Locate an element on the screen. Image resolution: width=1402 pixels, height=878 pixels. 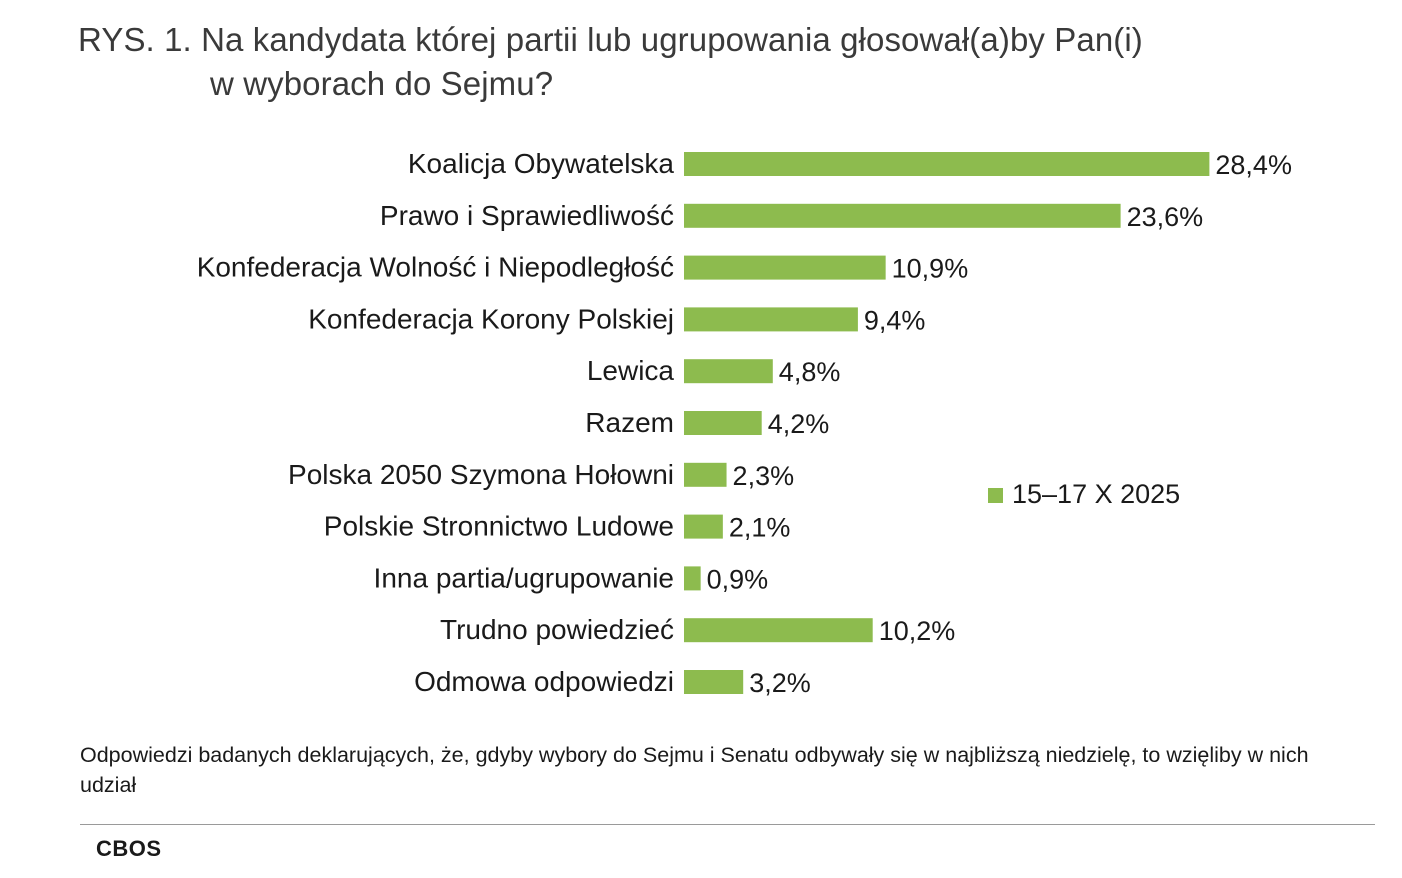
value-label: 2,1% is located at coordinates (760, 528).